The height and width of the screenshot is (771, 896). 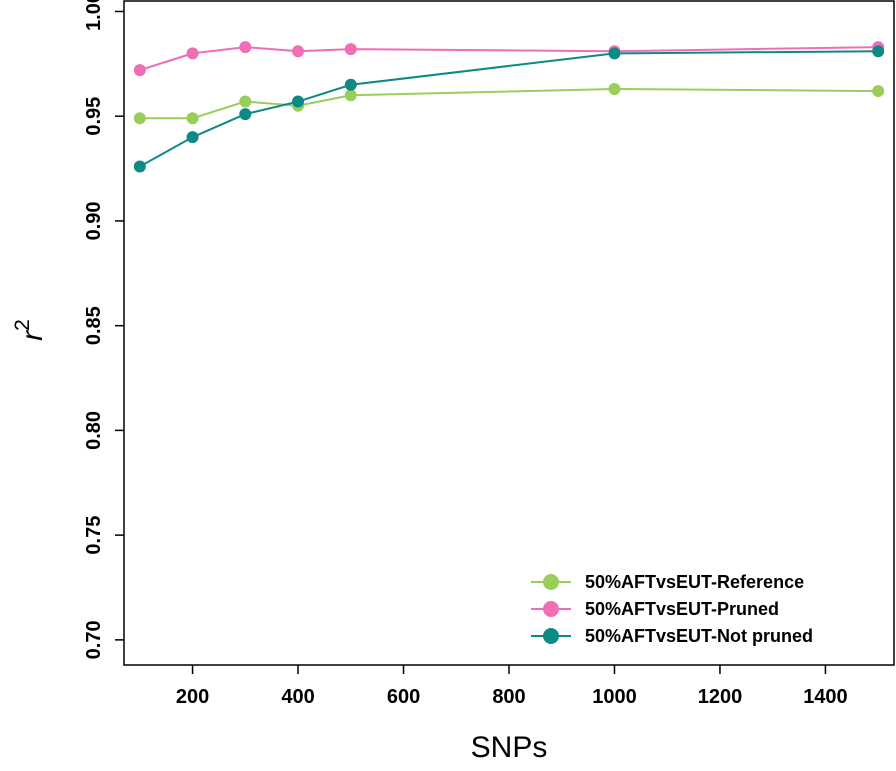 I want to click on x-axis: 200 400 600 800 1000 1200 1400, so click(x=512, y=686).